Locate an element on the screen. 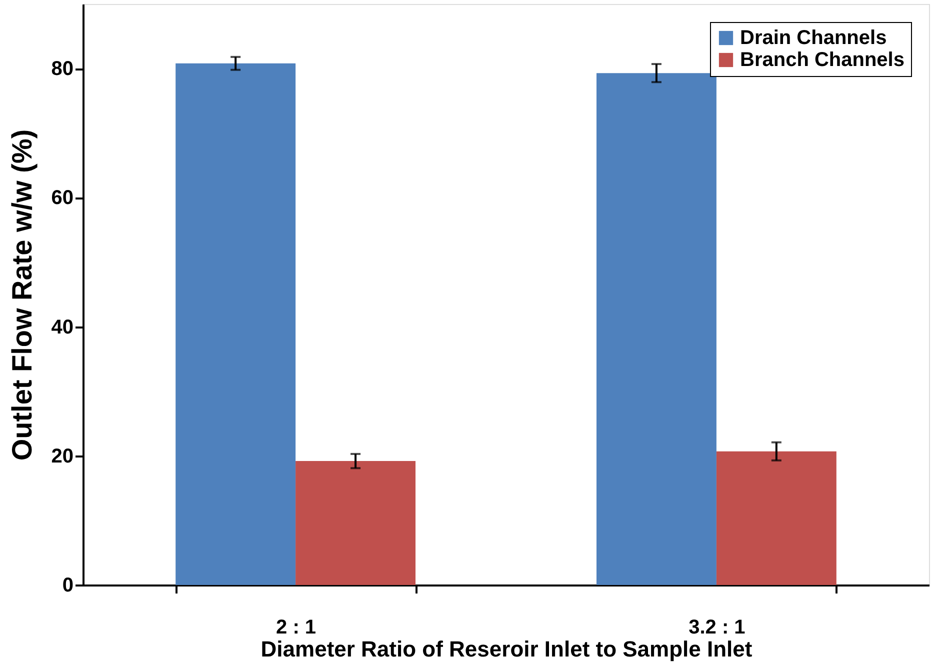  y-tick-label: 0 is located at coordinates (68, 585).